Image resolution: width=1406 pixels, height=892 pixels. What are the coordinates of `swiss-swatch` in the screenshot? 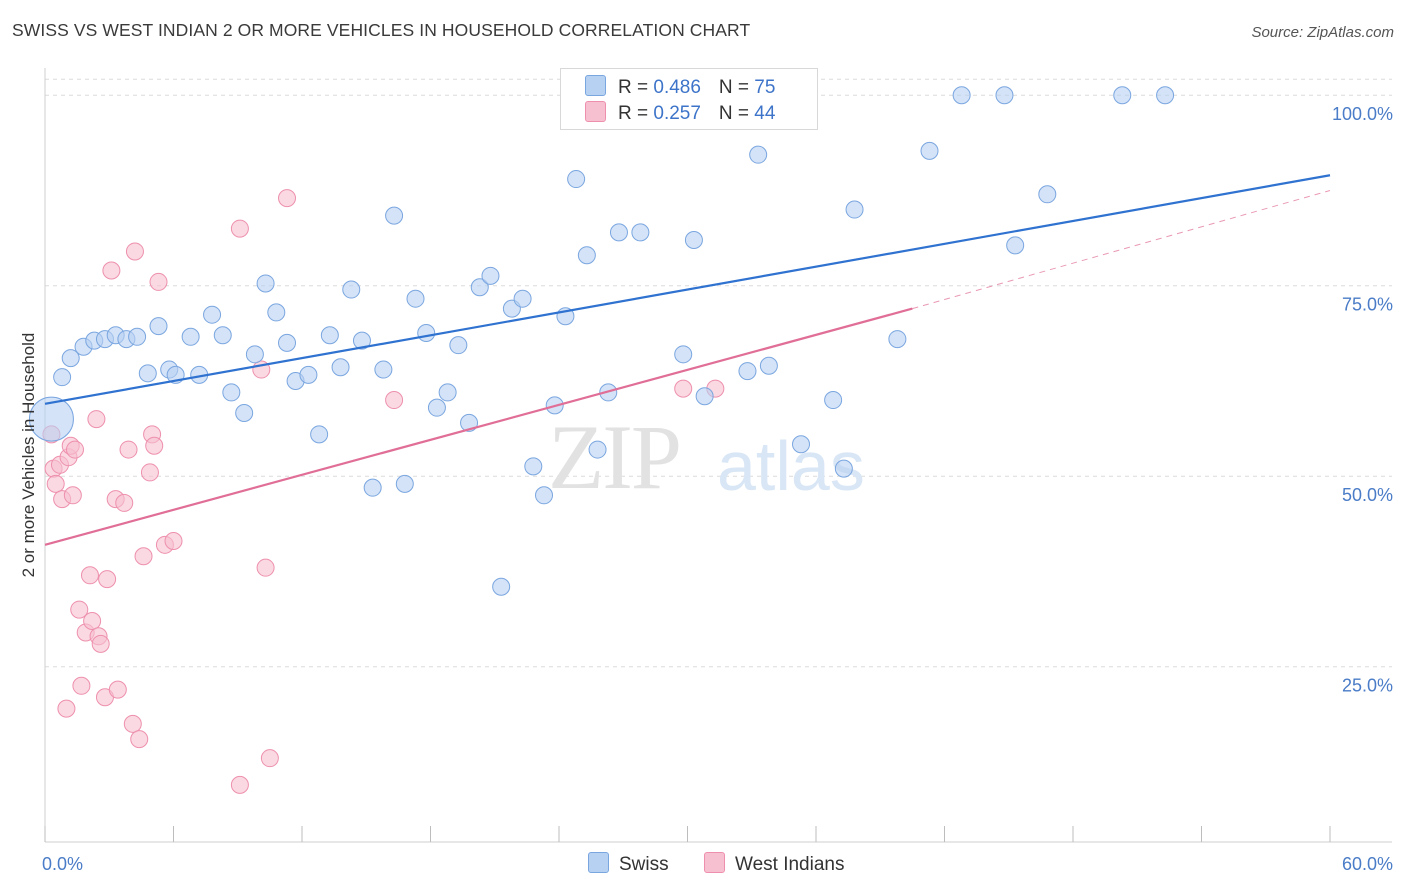 It's located at (595, 85).